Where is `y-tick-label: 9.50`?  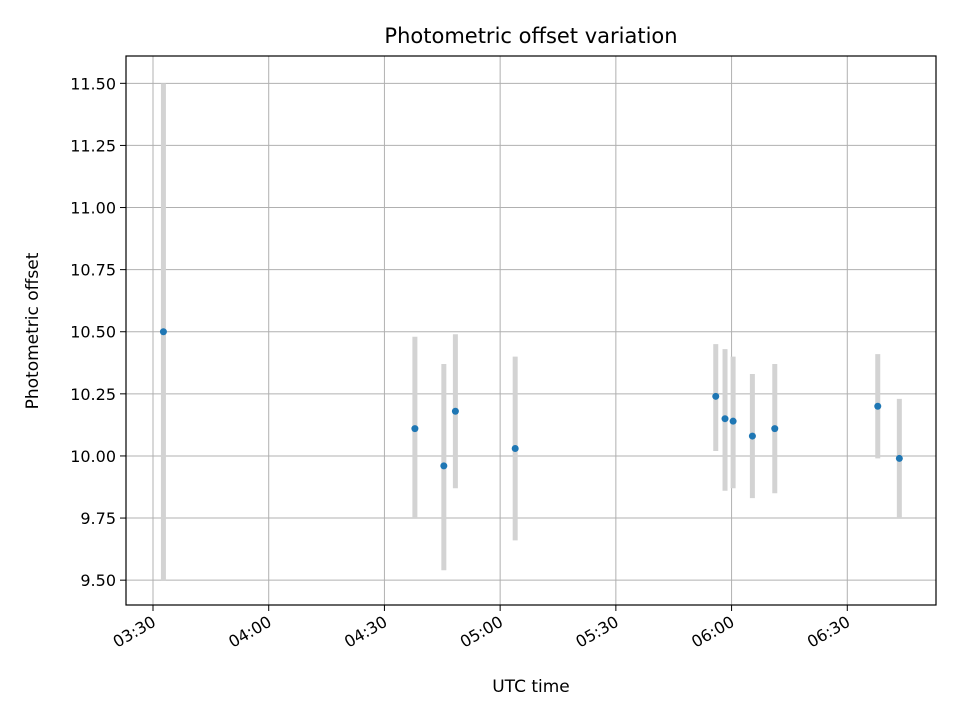 y-tick-label: 9.50 is located at coordinates (98, 580).